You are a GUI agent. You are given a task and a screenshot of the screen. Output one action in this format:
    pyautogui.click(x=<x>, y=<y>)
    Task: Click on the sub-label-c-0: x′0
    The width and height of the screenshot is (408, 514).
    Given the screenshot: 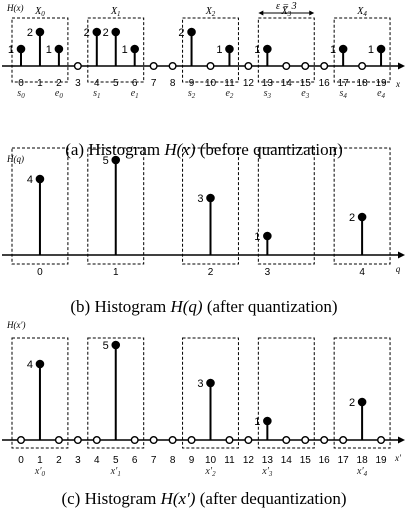 What is the action you would take?
    pyautogui.click(x=40, y=472)
    